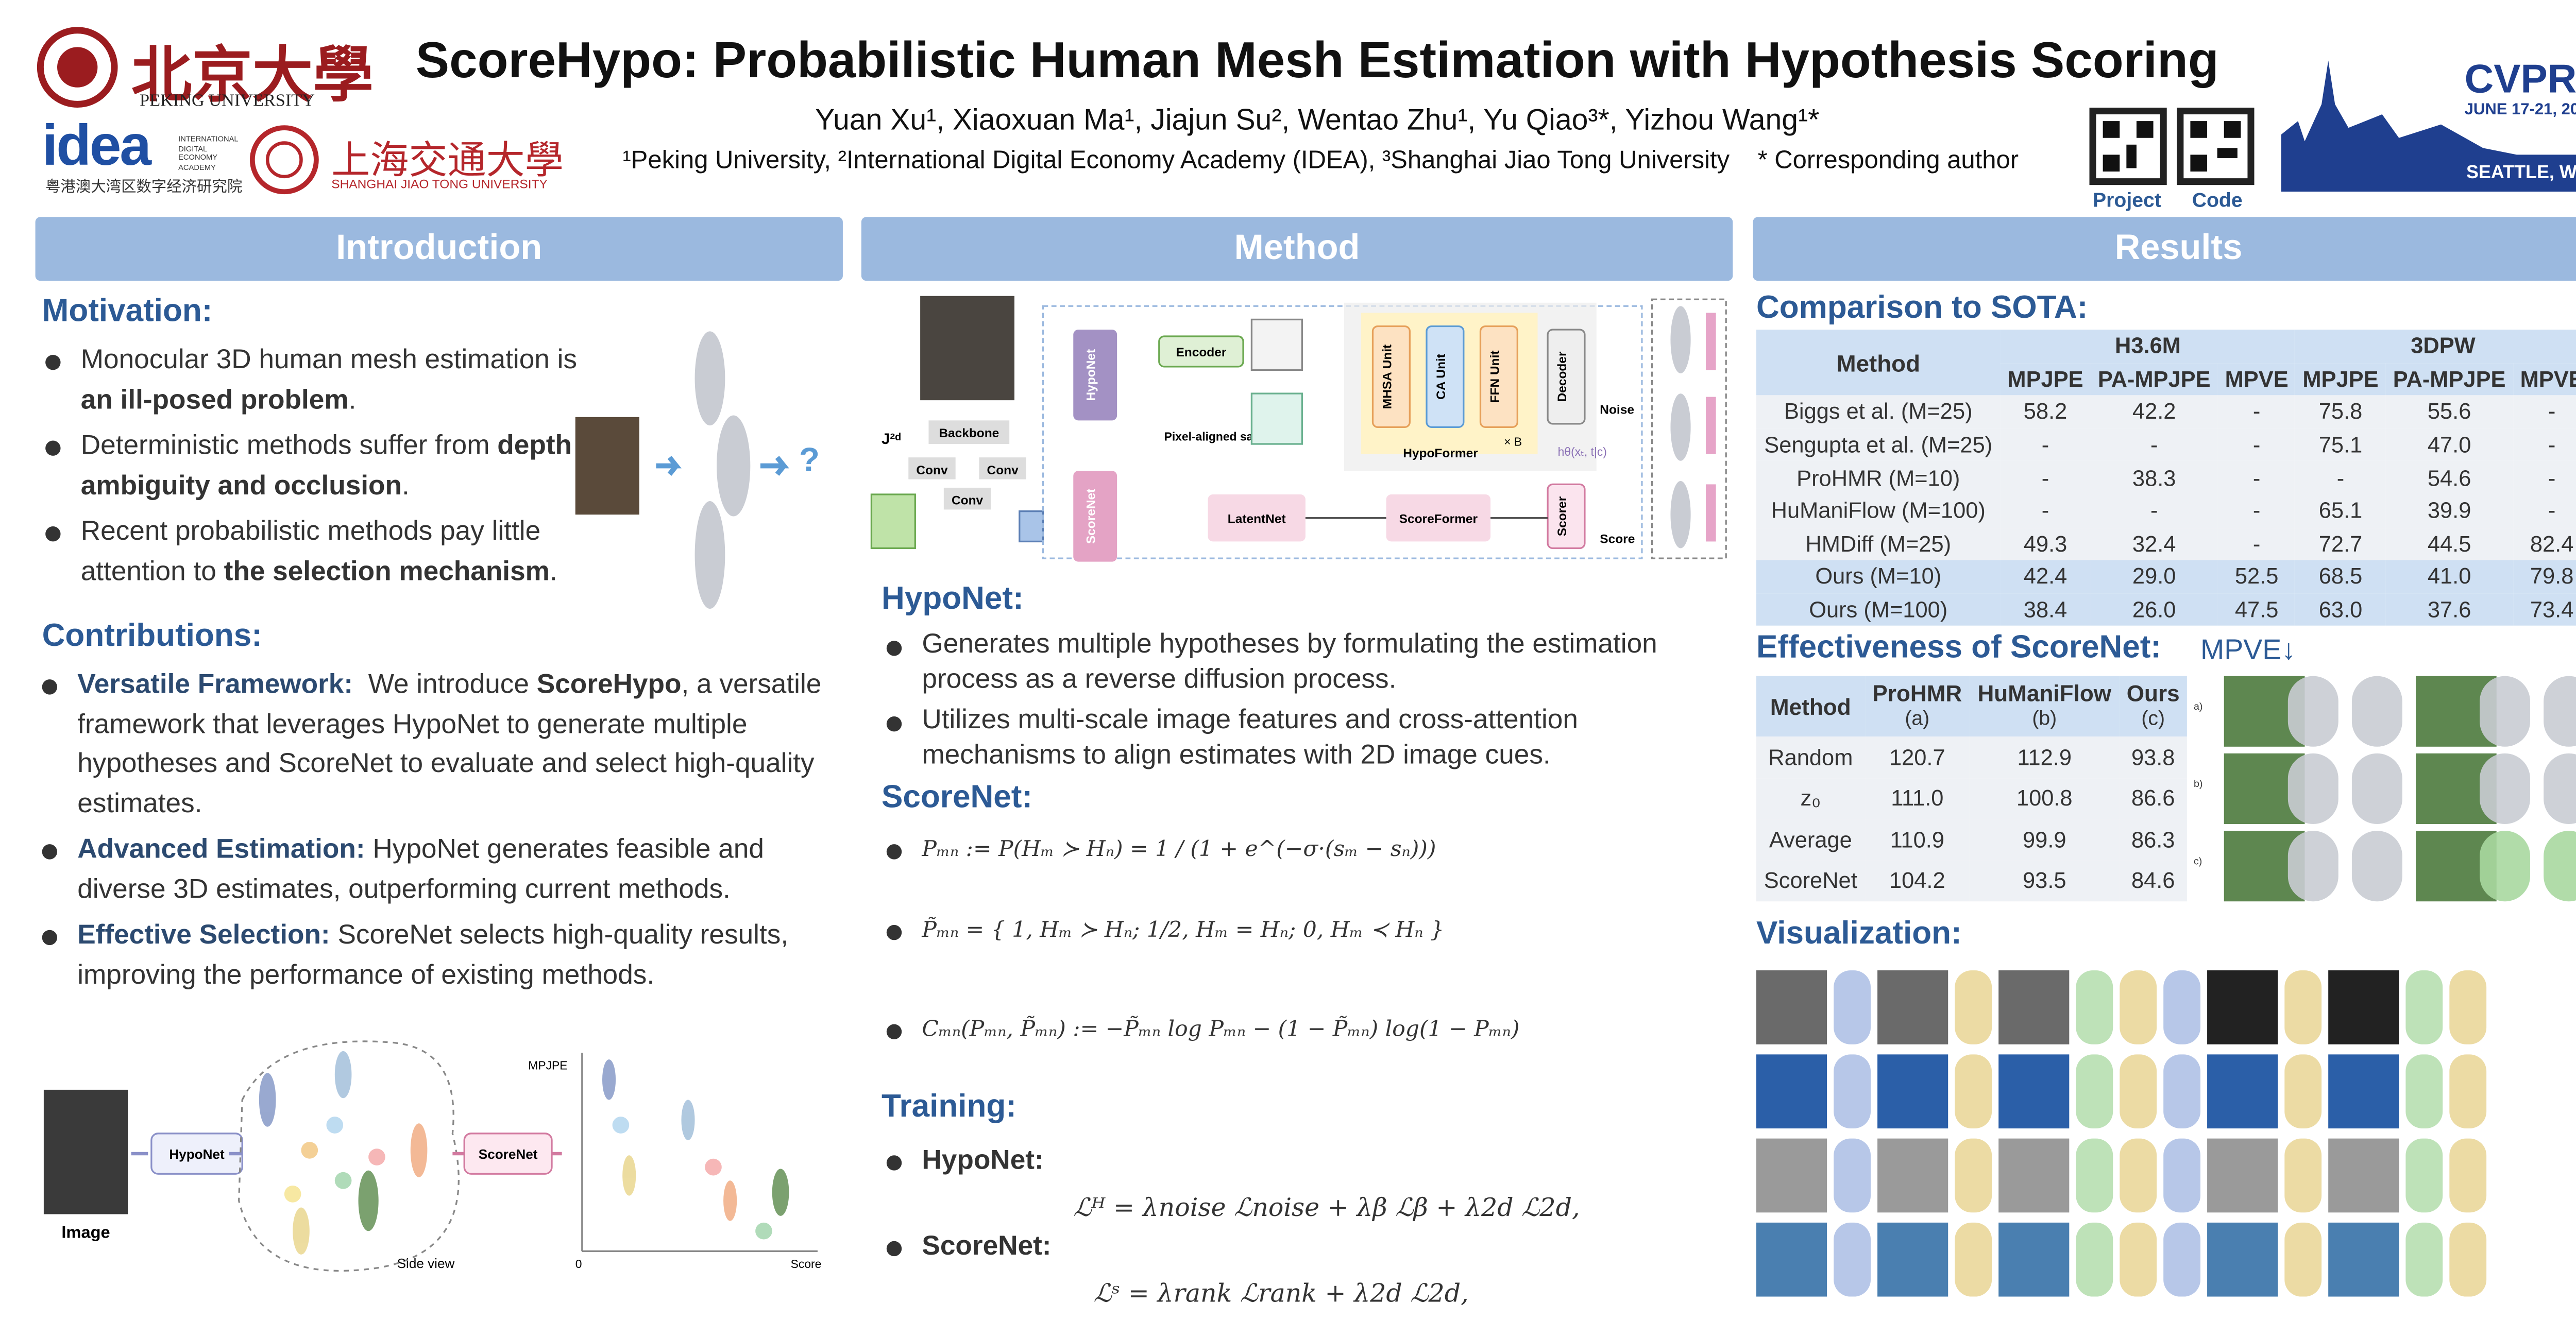  What do you see at coordinates (2045, 412) in the screenshot?
I see `table-cell: 58.2` at bounding box center [2045, 412].